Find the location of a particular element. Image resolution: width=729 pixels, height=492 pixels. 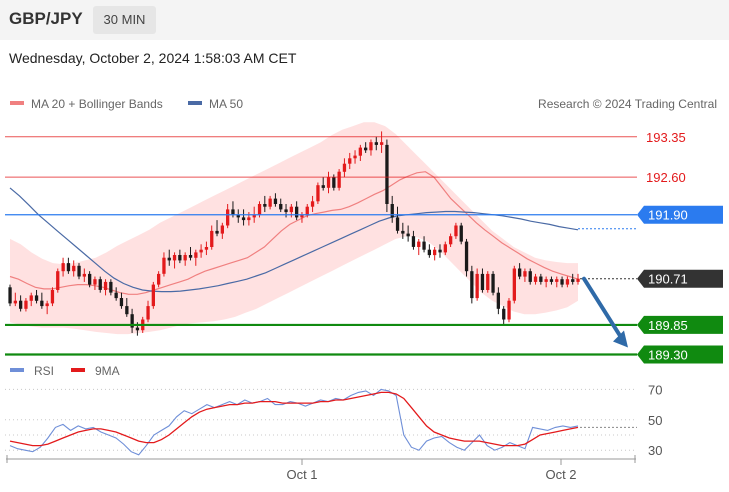

price-level: 193.35 is located at coordinates (345, 137).